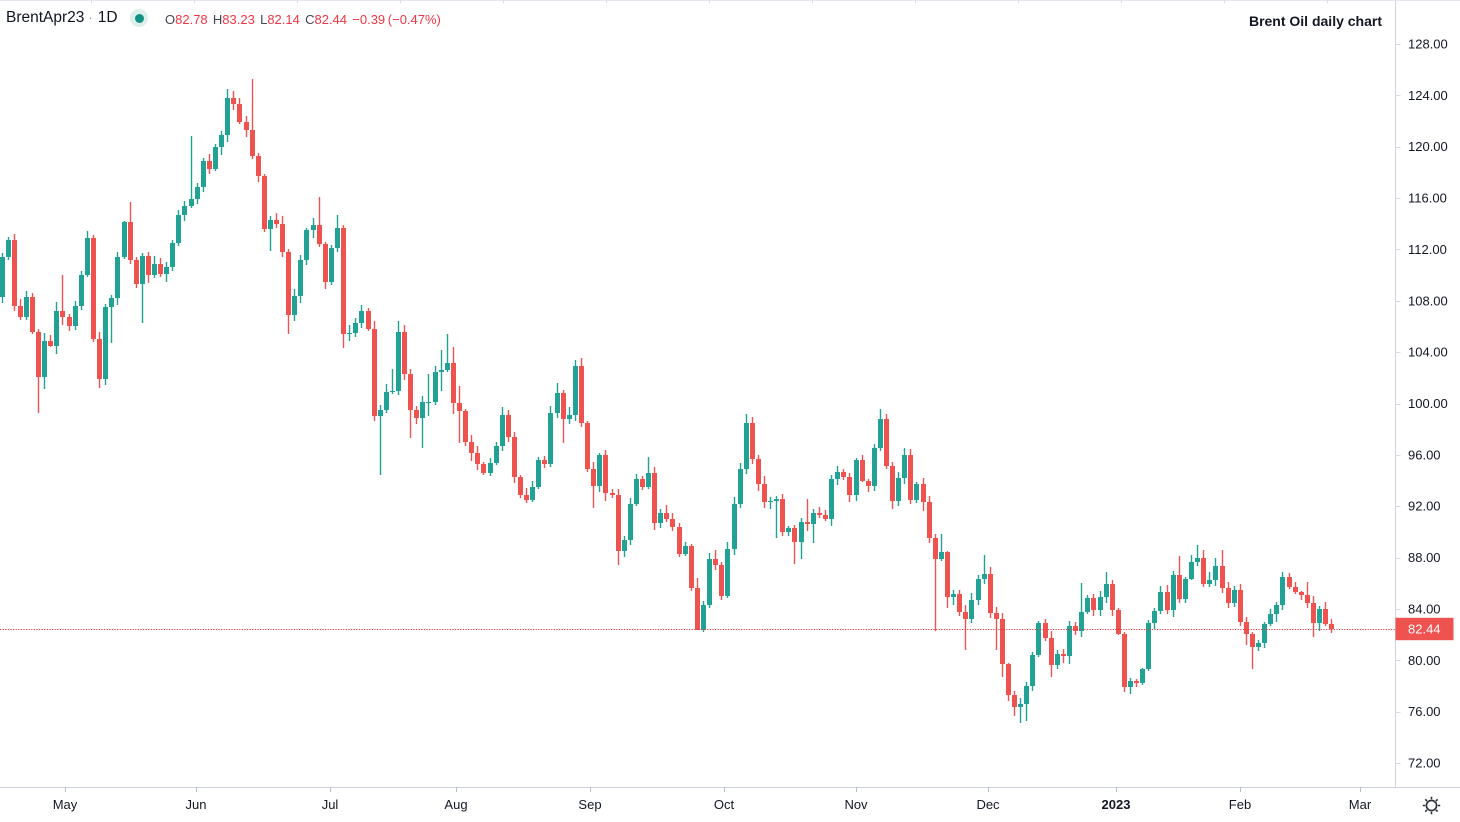  I want to click on svg-text: May, so click(65, 804).